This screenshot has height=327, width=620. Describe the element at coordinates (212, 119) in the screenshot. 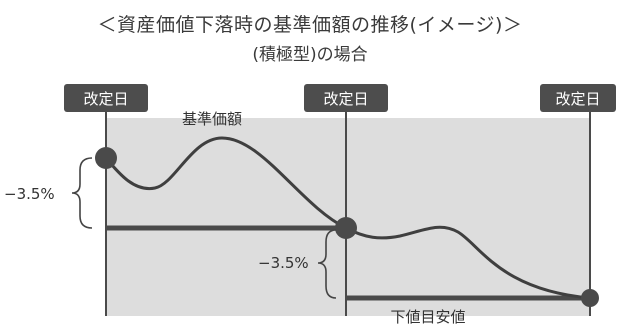

I see `nav-label: 基準価額` at that location.